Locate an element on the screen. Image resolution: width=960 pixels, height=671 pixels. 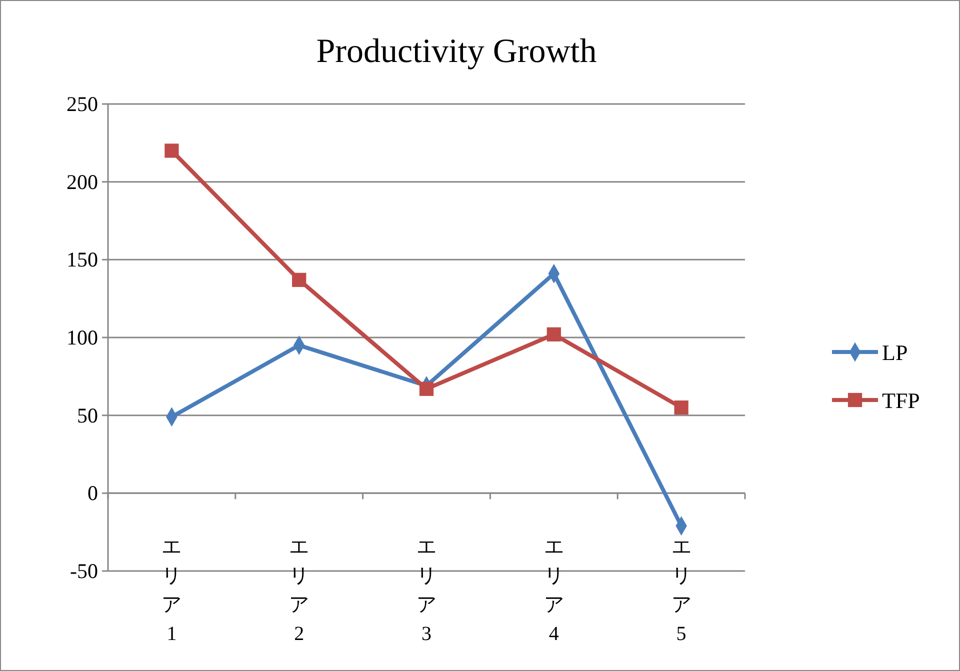
y-tick-label: 200 is located at coordinates (82, 182).